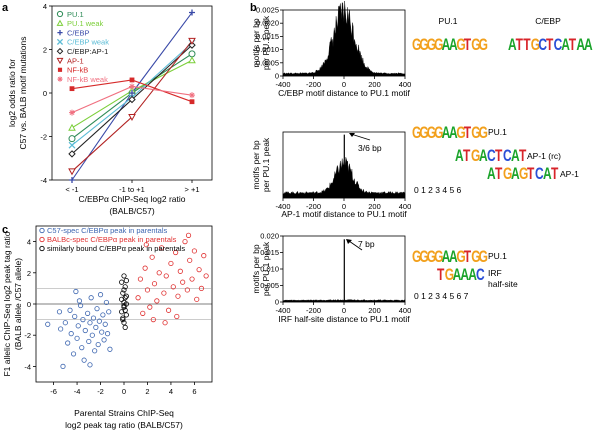 Image resolution: width=600 pixels, height=442 pixels. Describe the element at coordinates (405, 84) in the screenshot. I see `x-tick-label: 400` at that location.